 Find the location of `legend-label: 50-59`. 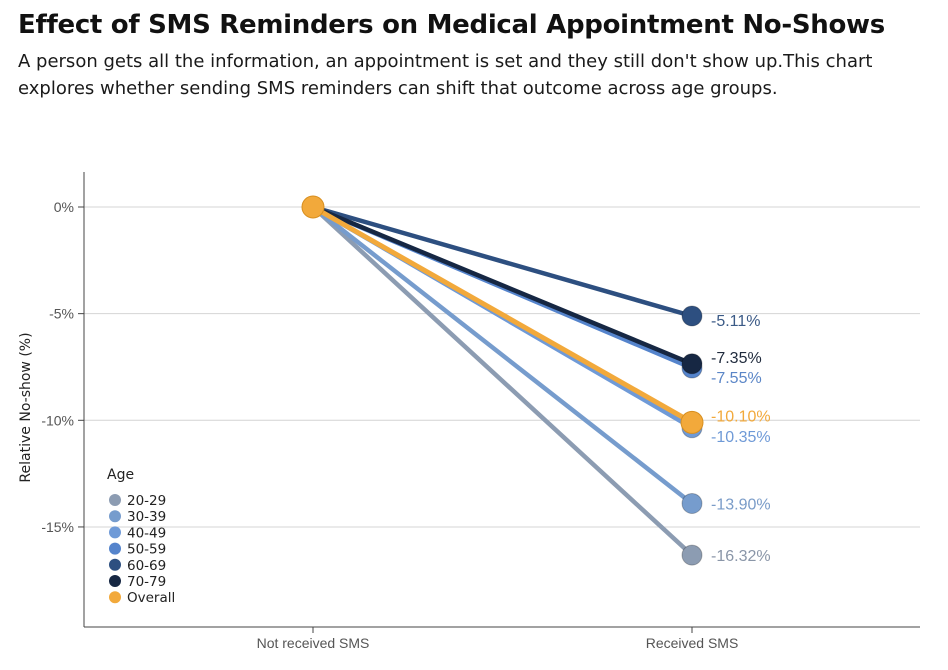

legend-label: 50-59 is located at coordinates (146, 550).